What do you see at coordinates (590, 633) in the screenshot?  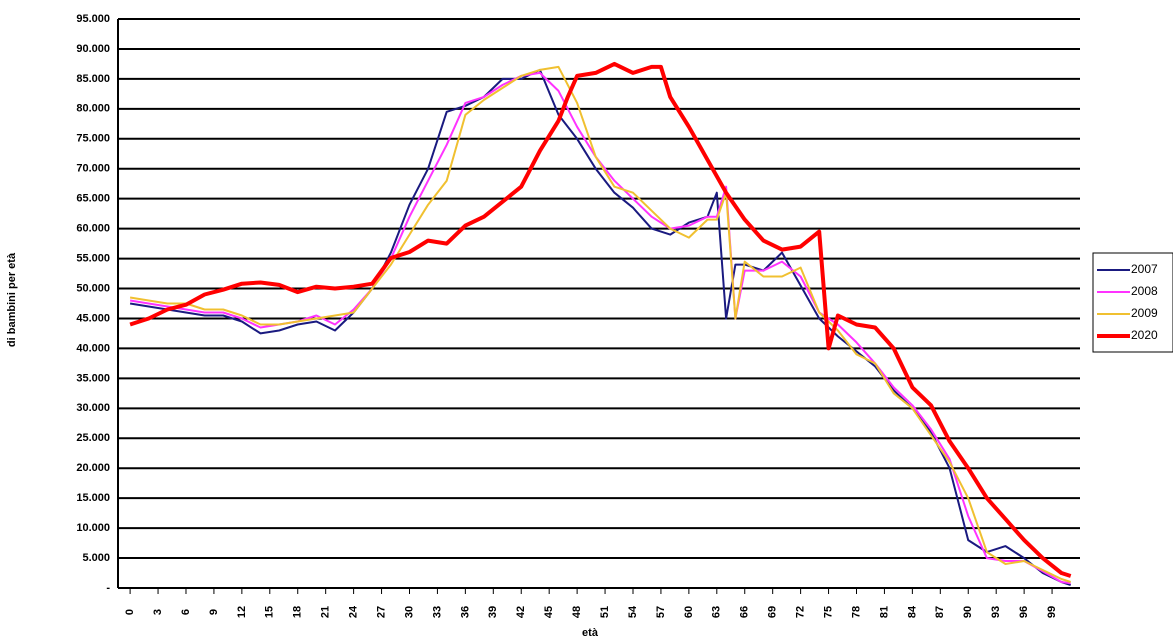 I see `x-axis-label: età` at bounding box center [590, 633].